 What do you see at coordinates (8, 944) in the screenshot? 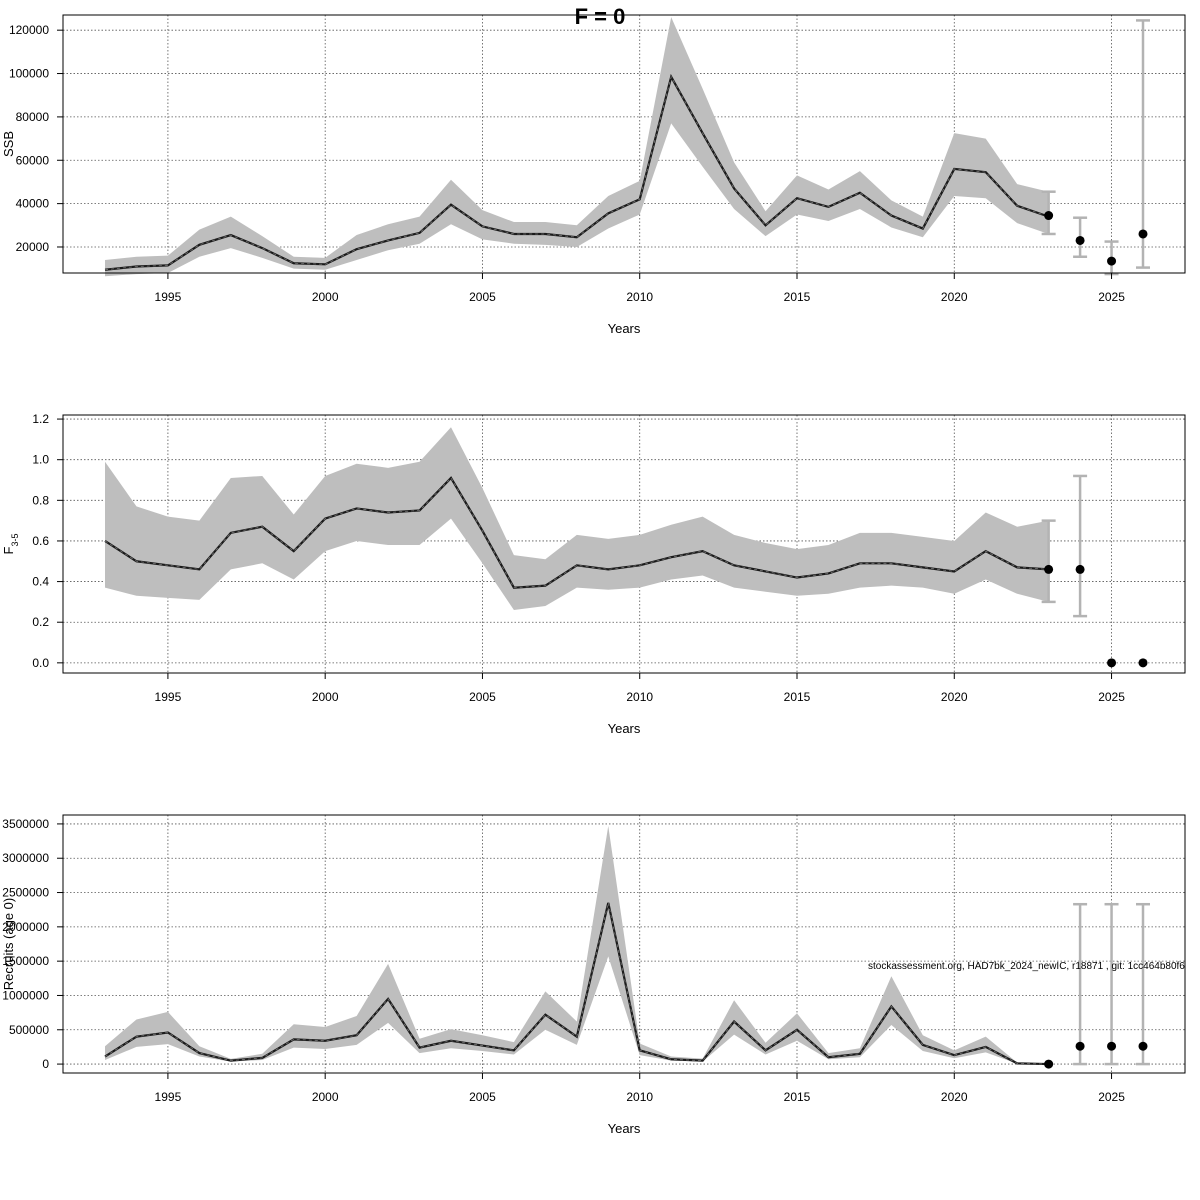
I see `y-axis-label: Recruits (age 0)` at bounding box center [8, 944].